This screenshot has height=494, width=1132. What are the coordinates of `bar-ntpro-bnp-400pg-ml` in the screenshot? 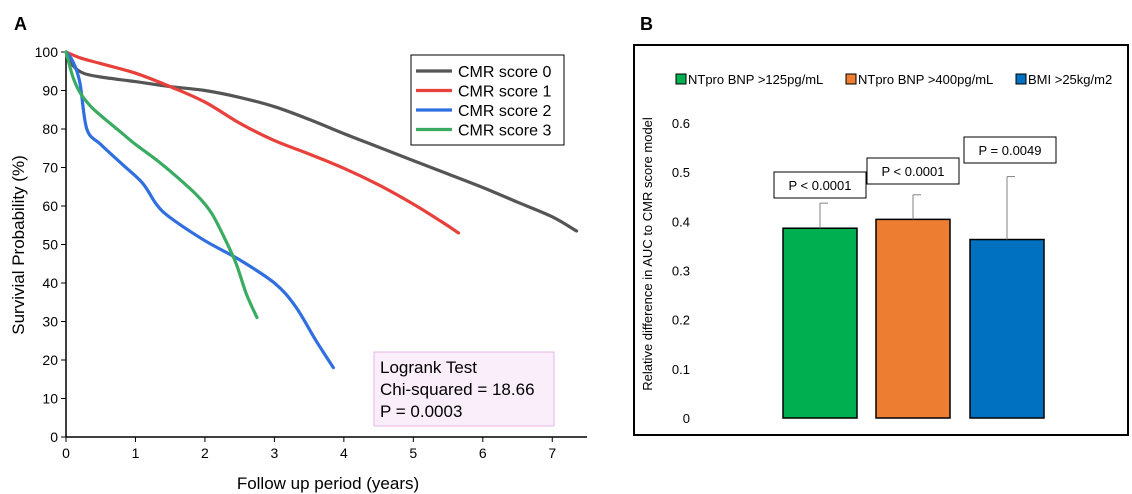 It's located at (913, 318).